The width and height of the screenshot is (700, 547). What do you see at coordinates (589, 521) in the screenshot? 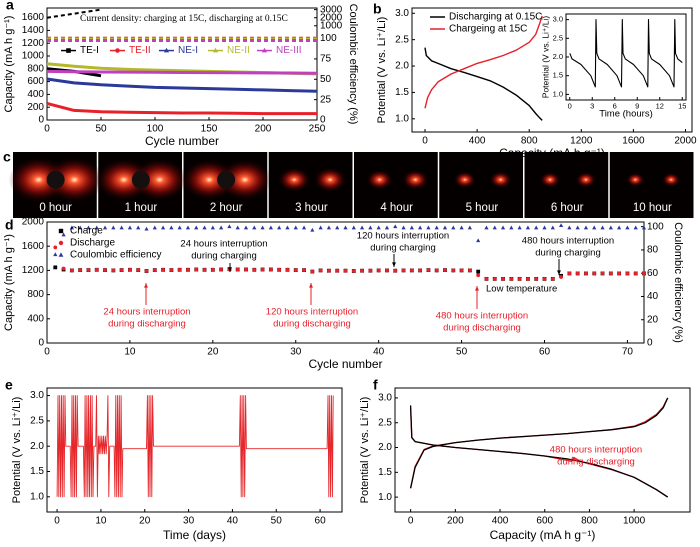
I see `x-tick-label: 800` at bounding box center [589, 521].